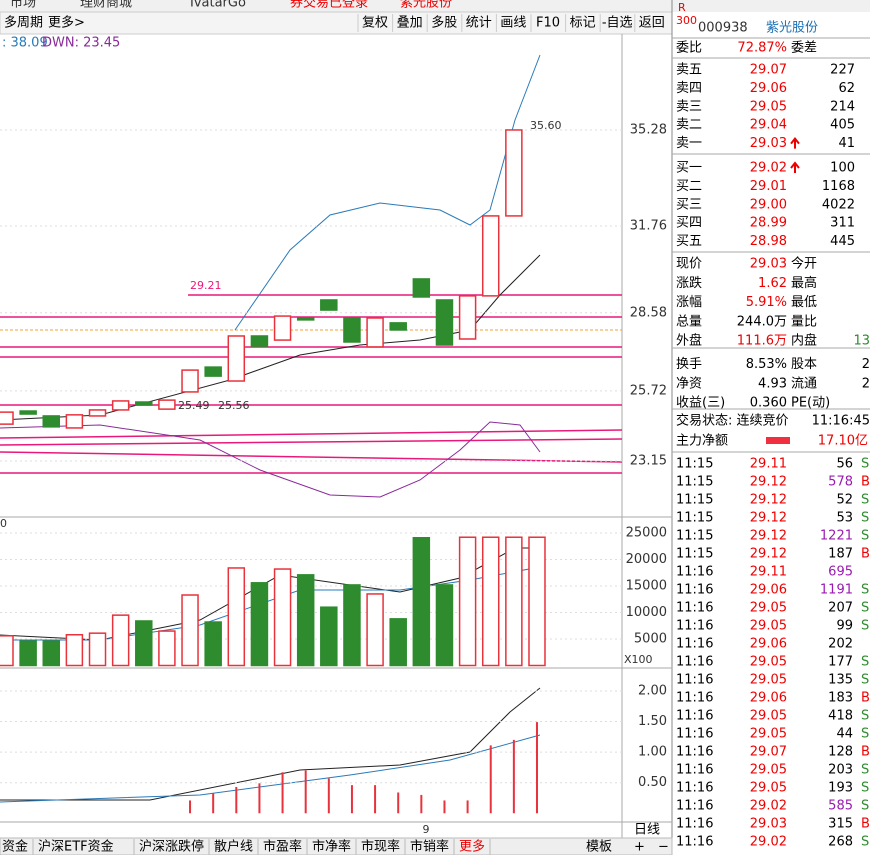  What do you see at coordinates (762, 48) in the screenshot?
I see `value: 72.87%` at bounding box center [762, 48].